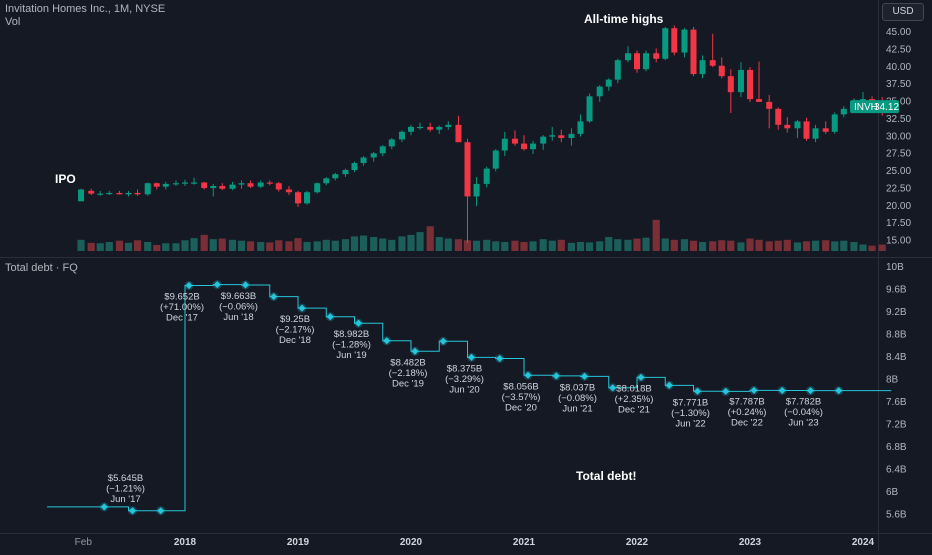 This screenshot has width=932, height=555. I want to click on price-axis-tick: 42.50, so click(898, 49).